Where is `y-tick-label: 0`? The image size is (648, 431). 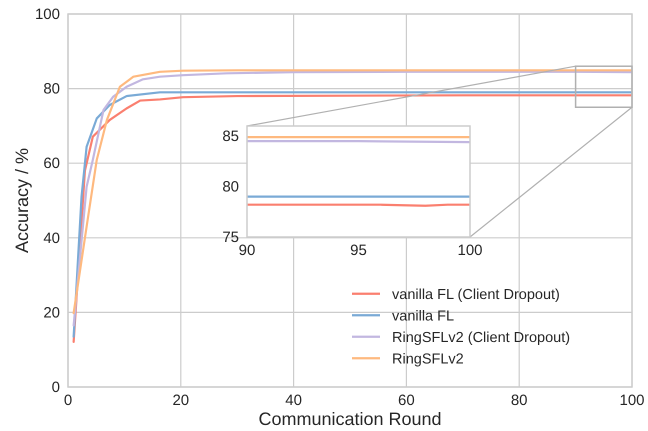 y-tick-label: 0 is located at coordinates (56, 387).